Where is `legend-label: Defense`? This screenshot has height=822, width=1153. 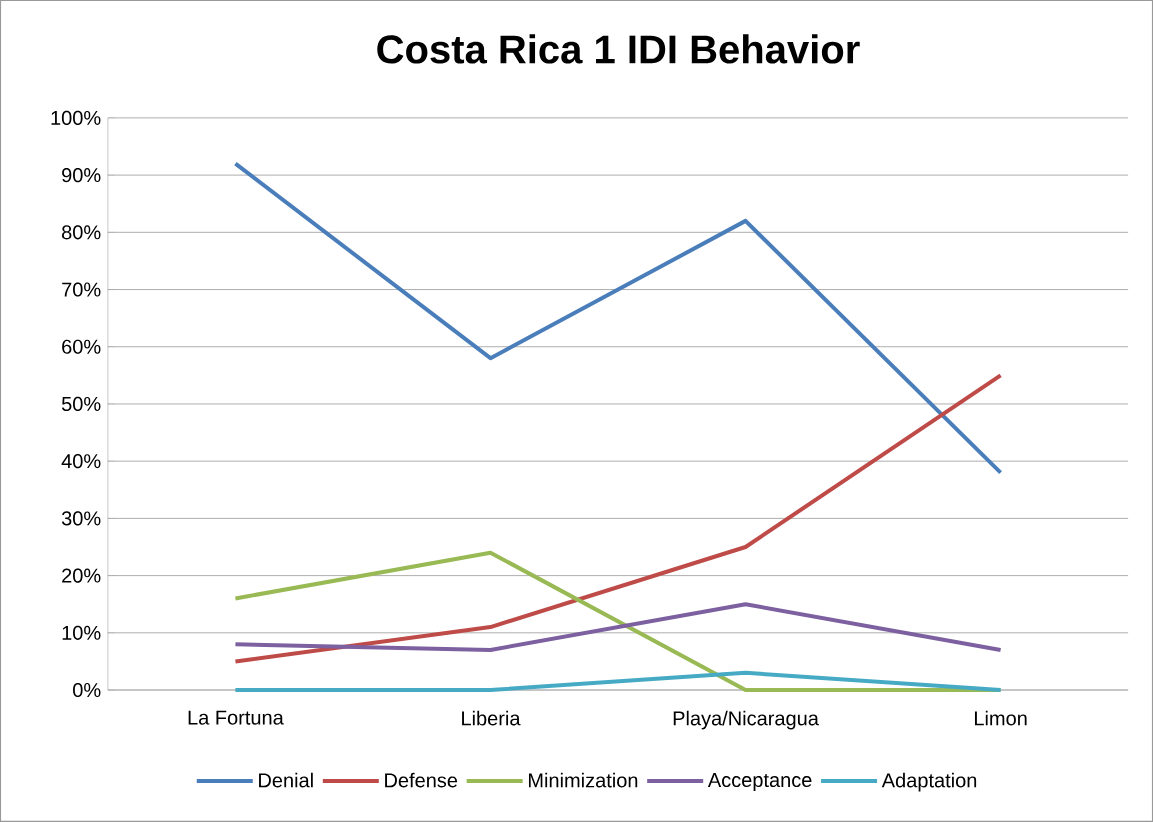
legend-label: Defense is located at coordinates (421, 780).